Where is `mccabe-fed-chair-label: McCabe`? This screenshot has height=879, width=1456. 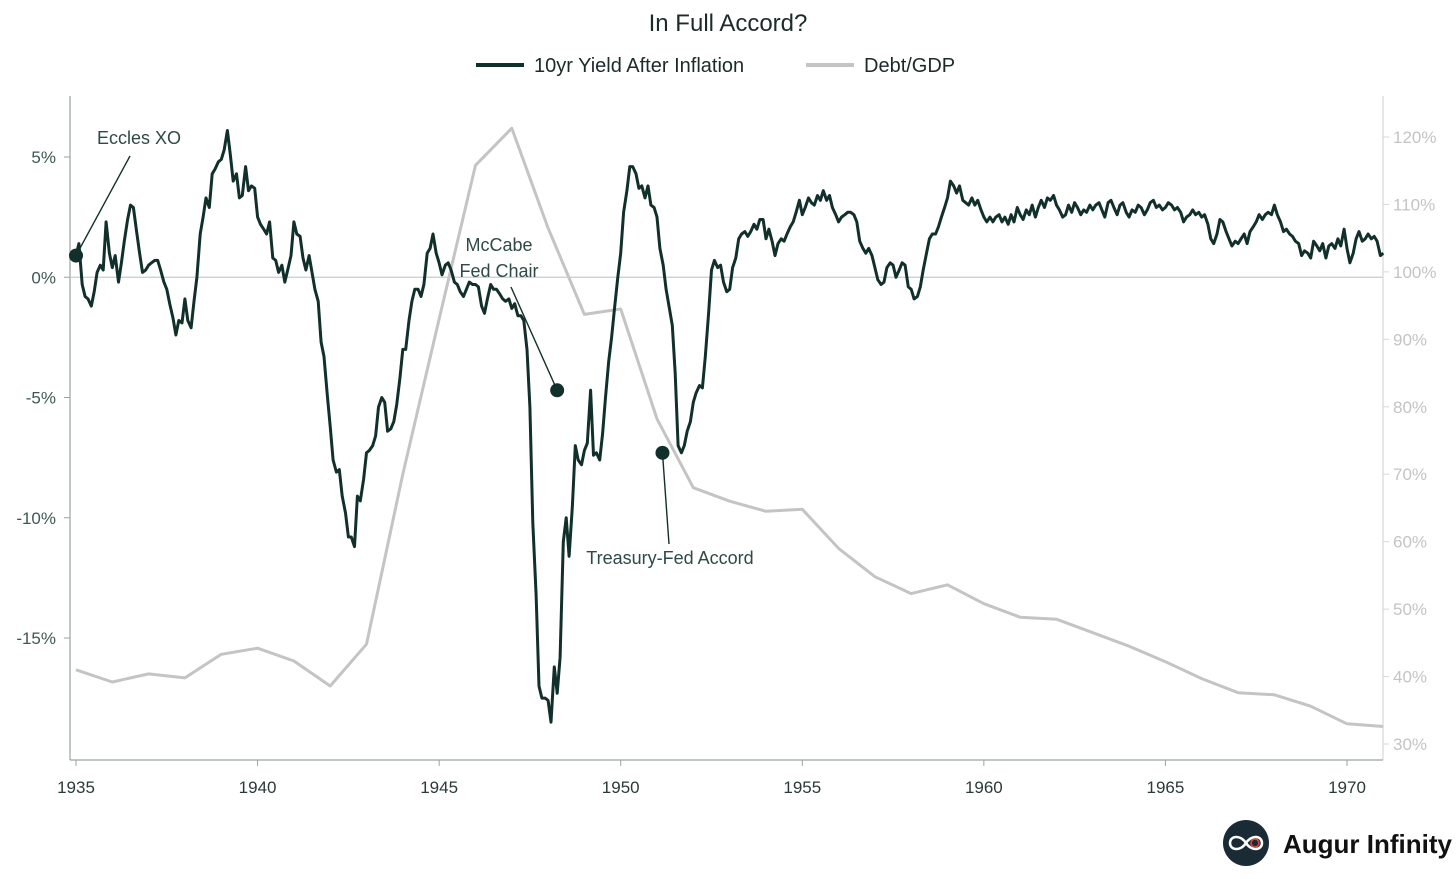 mccabe-fed-chair-label: McCabe is located at coordinates (498, 245).